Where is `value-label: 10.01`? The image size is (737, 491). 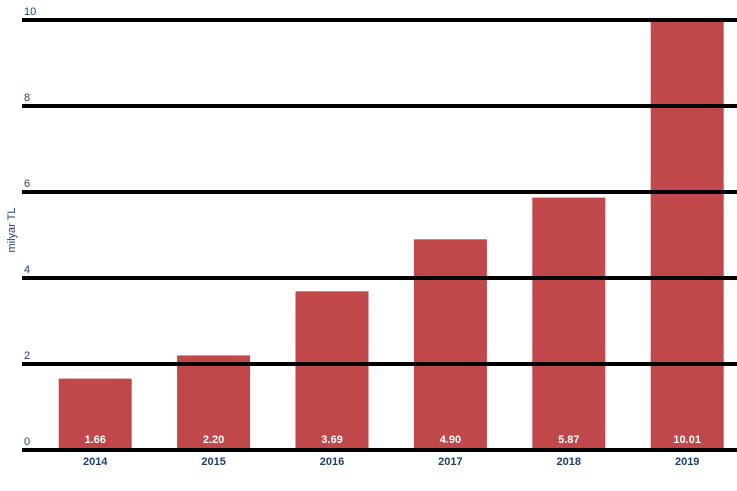 value-label: 10.01 is located at coordinates (687, 440).